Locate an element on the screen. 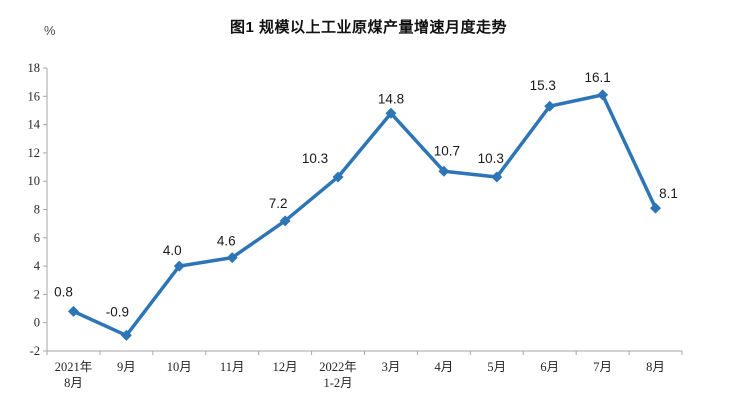  y-axis: -2 0 2 4 6 8 10 12 14 16 18 is located at coordinates (37, 209).